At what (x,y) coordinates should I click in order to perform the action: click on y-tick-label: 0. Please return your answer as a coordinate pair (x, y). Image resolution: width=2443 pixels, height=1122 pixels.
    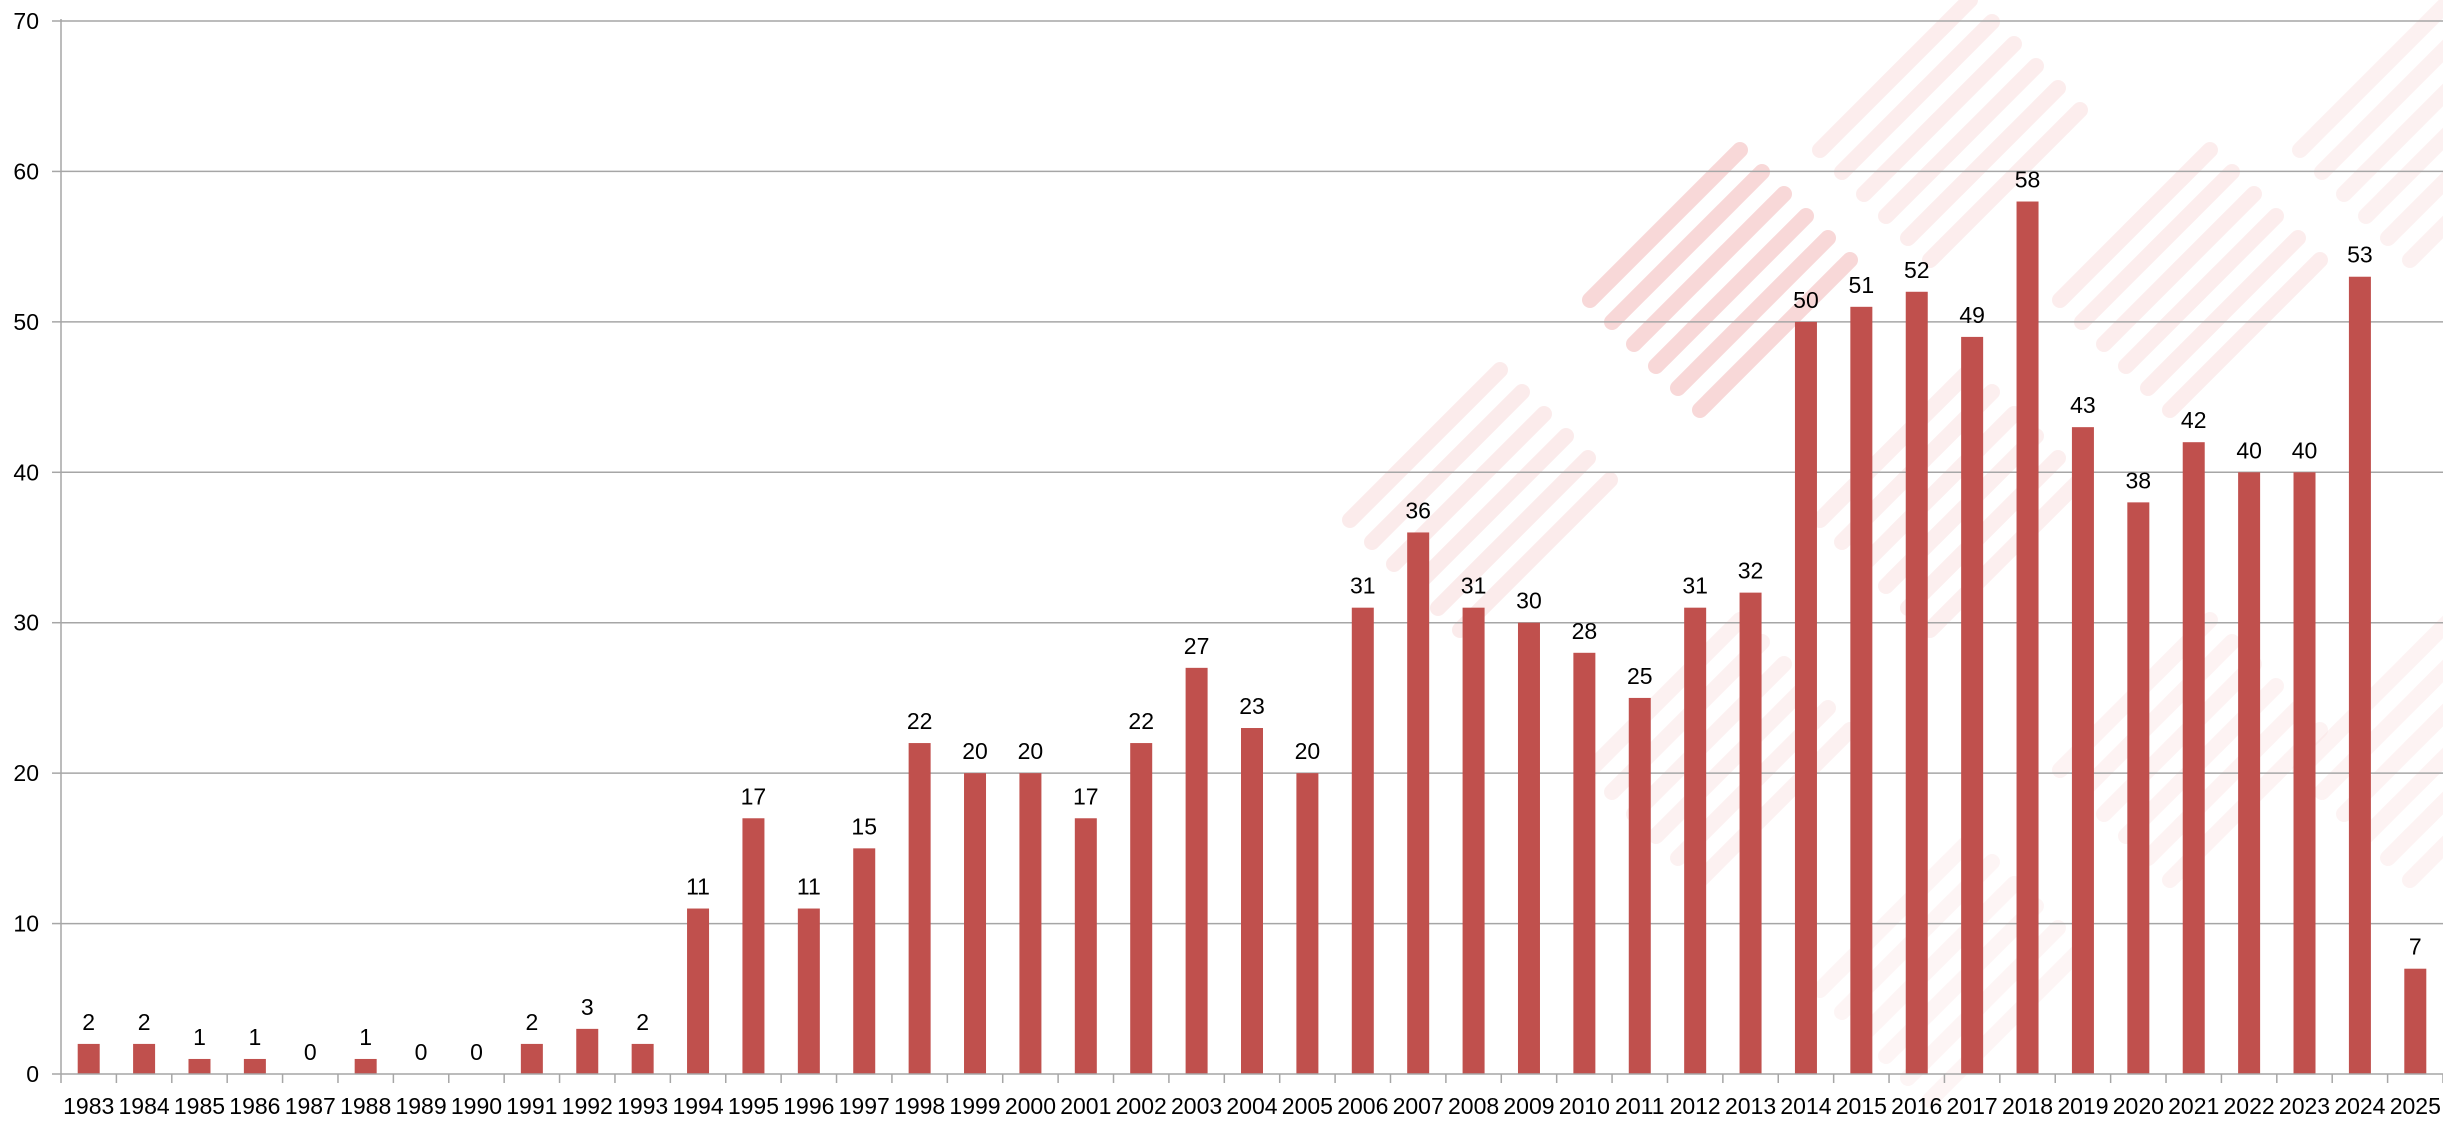
    Looking at the image, I should click on (32, 1074).